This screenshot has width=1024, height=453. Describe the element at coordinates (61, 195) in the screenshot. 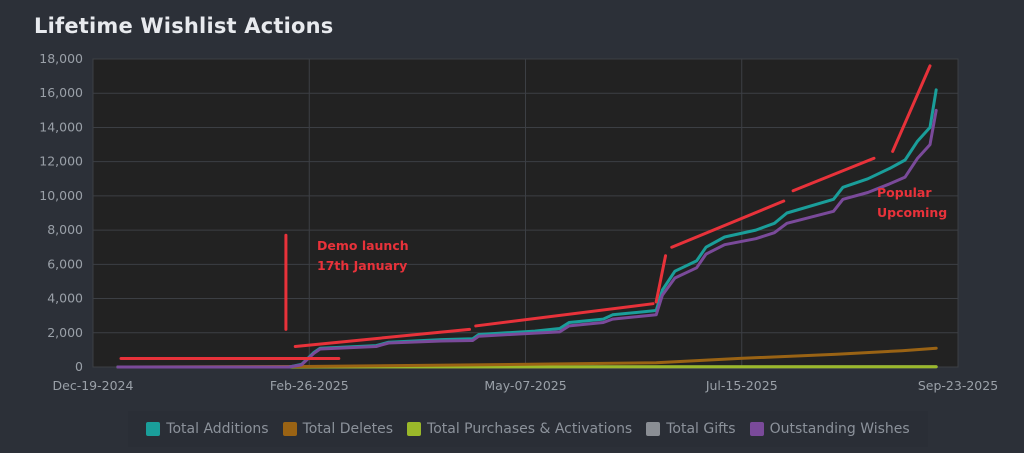

I see `y-tick-label: 10,000` at that location.